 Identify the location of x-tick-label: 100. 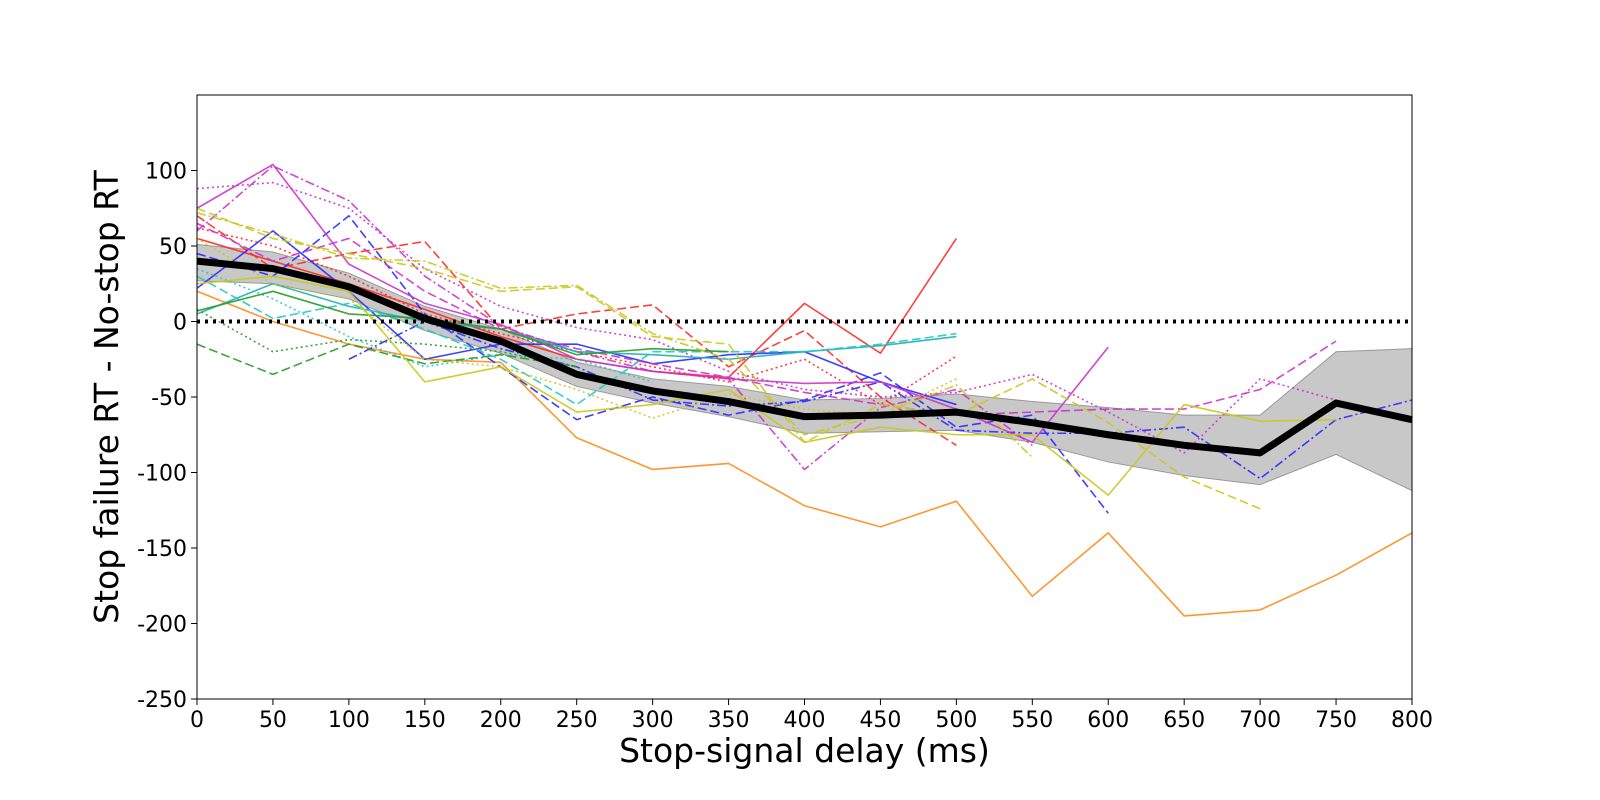
(349, 720).